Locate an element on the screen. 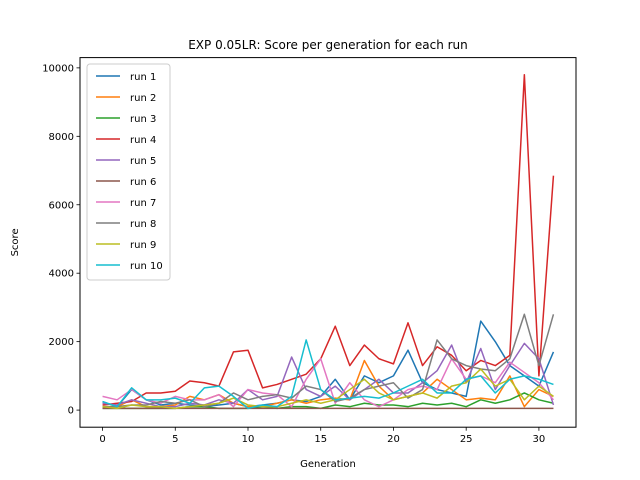 The width and height of the screenshot is (640, 480). legend-label-run-10: run 10 is located at coordinates (146, 266).